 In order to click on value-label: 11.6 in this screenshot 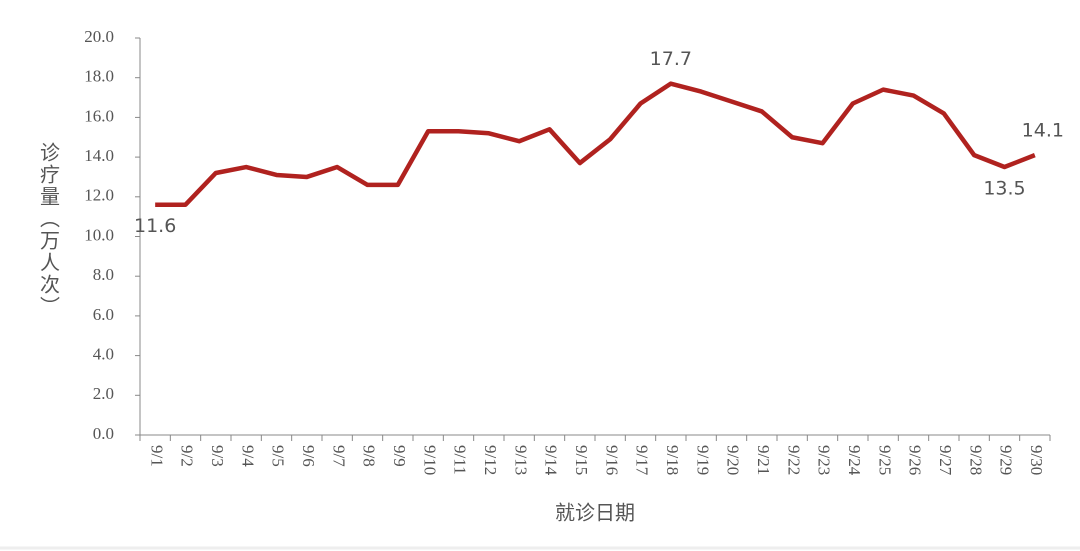, I will do `click(155, 226)`.